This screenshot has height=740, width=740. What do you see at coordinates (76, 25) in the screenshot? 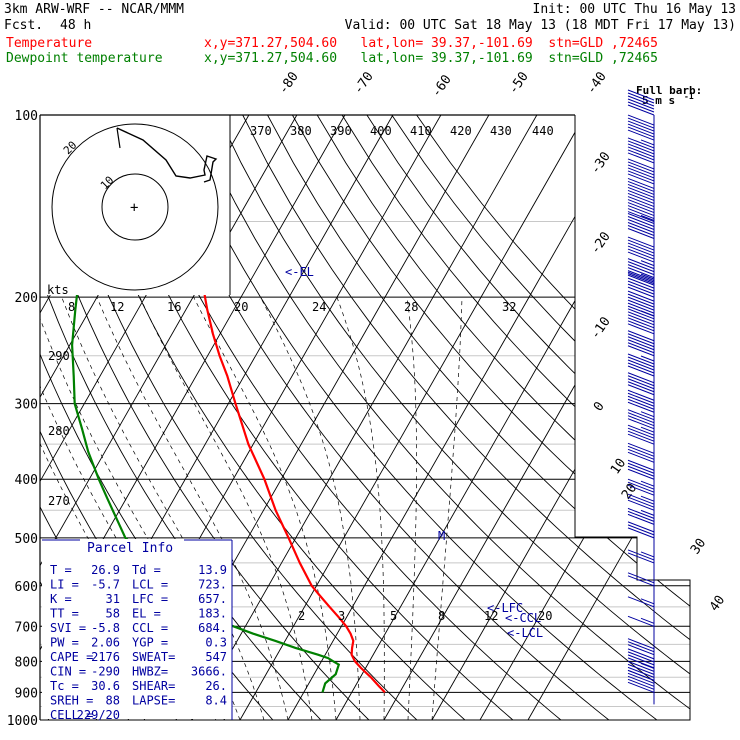
I see `forecast-hour: 48 h` at bounding box center [76, 25].